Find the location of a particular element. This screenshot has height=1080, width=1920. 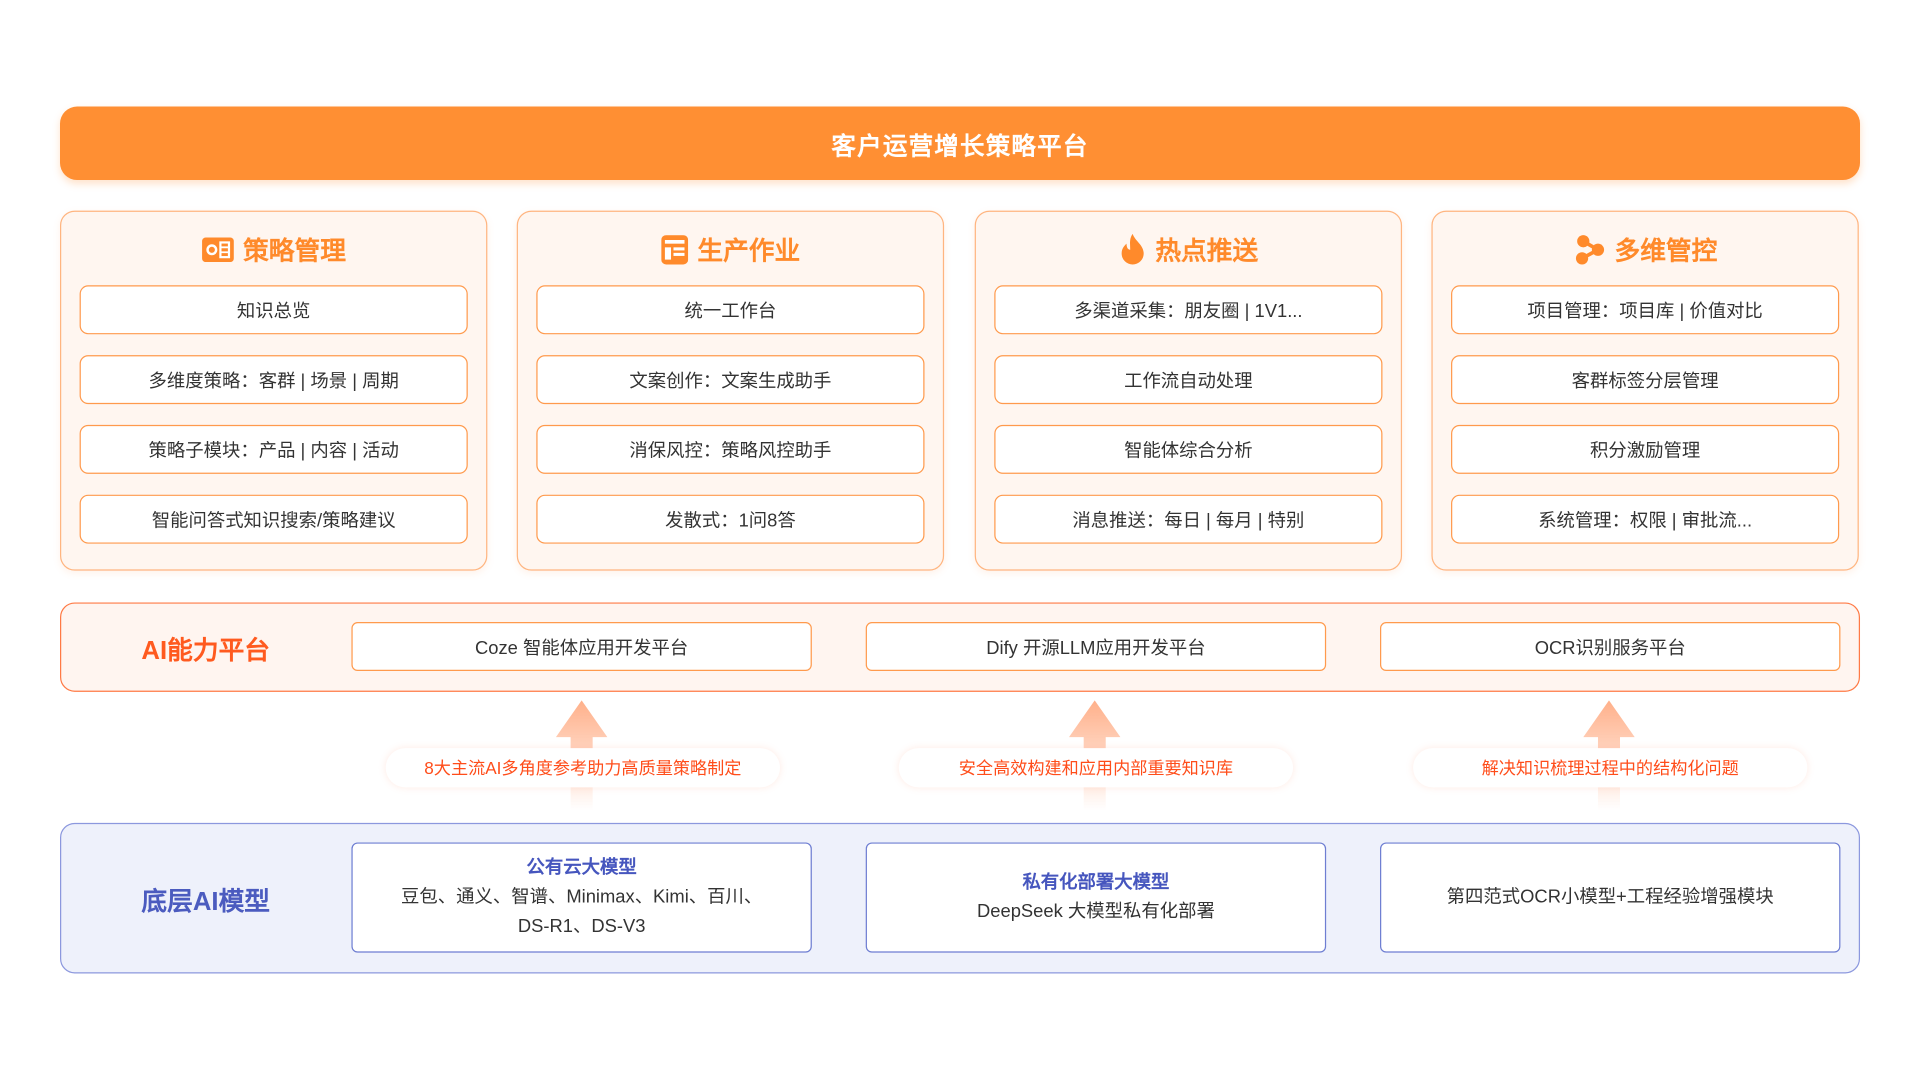

module-item: 积分激励管理 is located at coordinates (1645, 449).